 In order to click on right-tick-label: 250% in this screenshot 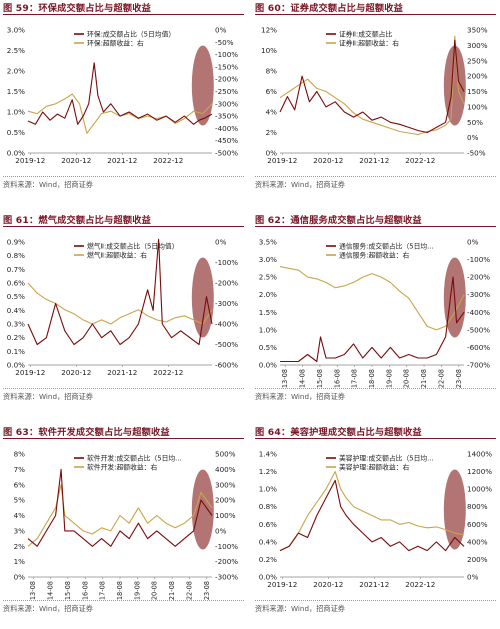, I will do `click(477, 60)`.